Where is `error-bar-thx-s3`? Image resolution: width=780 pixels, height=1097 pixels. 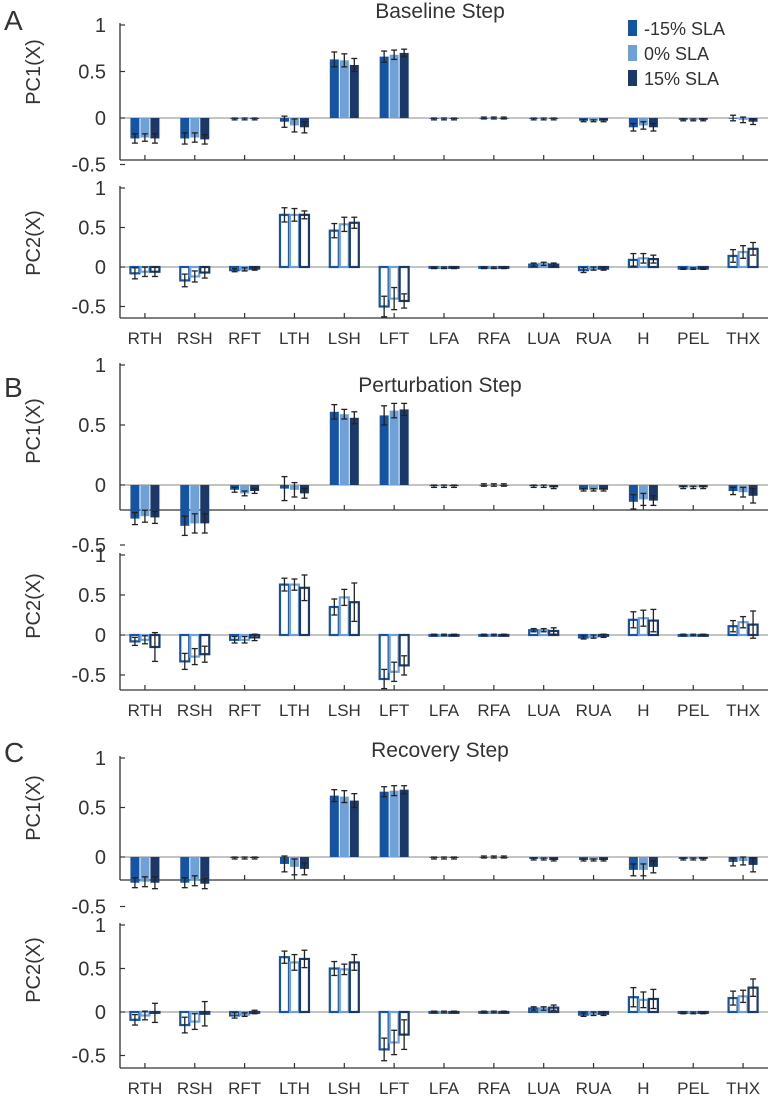
error-bar-thx-s3 is located at coordinates (753, 624).